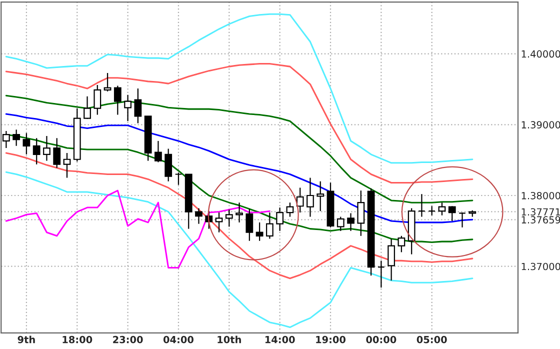 The image size is (560, 349). What do you see at coordinates (229, 340) in the screenshot?
I see `x-tick-label: 10th` at bounding box center [229, 340].